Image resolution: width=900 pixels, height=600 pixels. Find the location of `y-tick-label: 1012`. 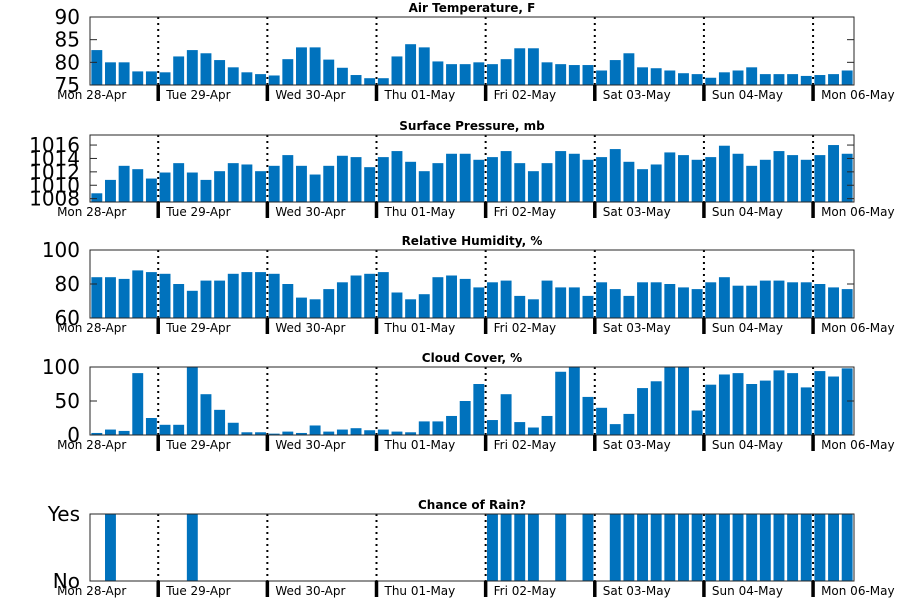

y-tick-label: 1012 is located at coordinates (54, 172).